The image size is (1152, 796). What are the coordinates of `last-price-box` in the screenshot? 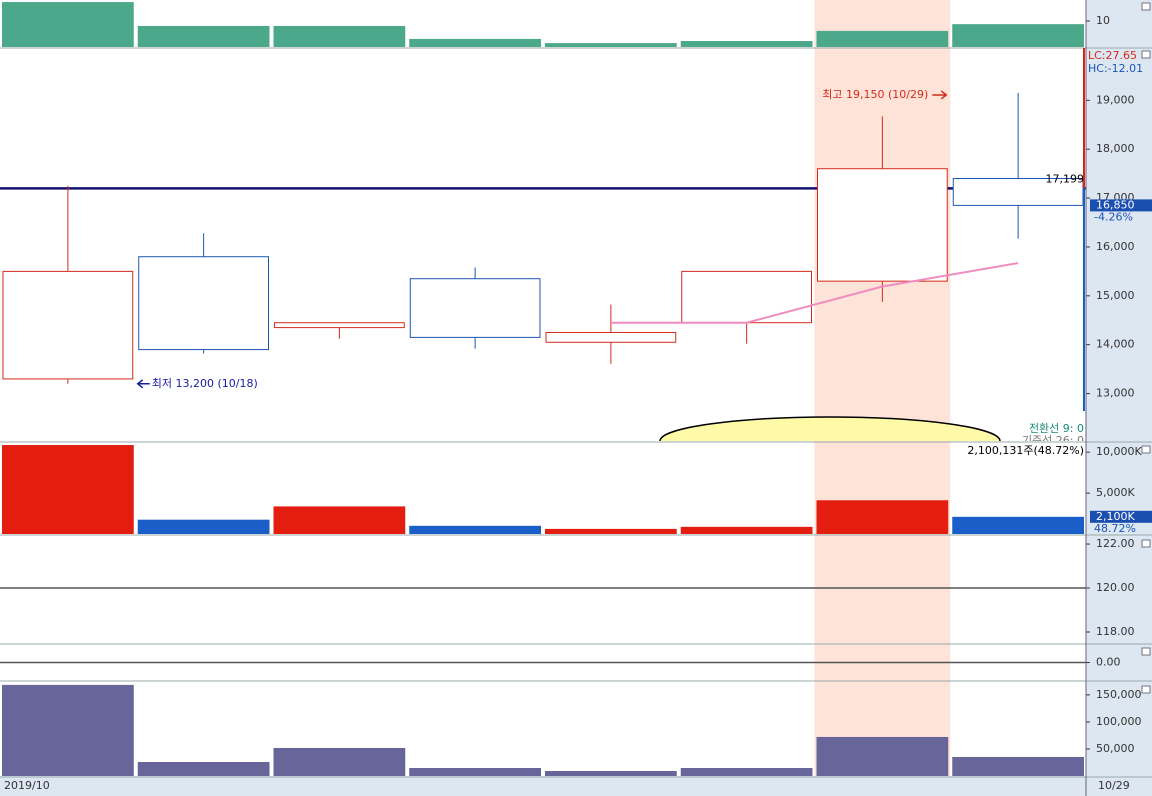 It's located at (1121, 205).